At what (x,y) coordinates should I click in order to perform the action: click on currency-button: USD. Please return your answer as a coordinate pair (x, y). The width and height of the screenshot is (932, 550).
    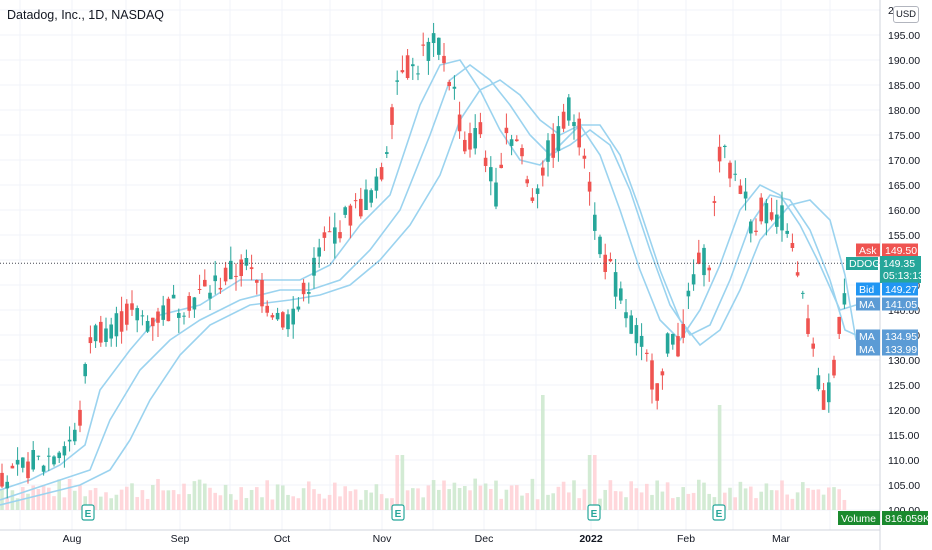
    Looking at the image, I should click on (906, 14).